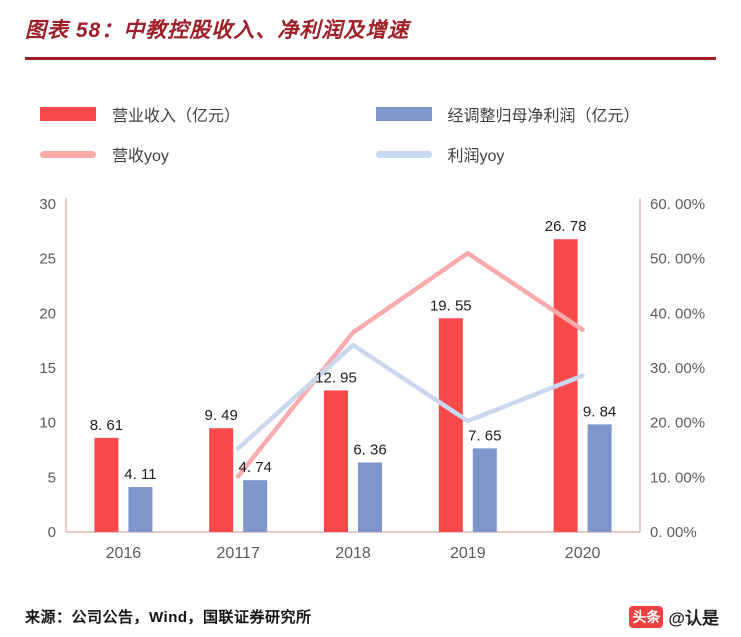 Image resolution: width=741 pixels, height=637 pixels. Describe the element at coordinates (677, 313) in the screenshot. I see `right-axis-tick: 40. 00%` at that location.